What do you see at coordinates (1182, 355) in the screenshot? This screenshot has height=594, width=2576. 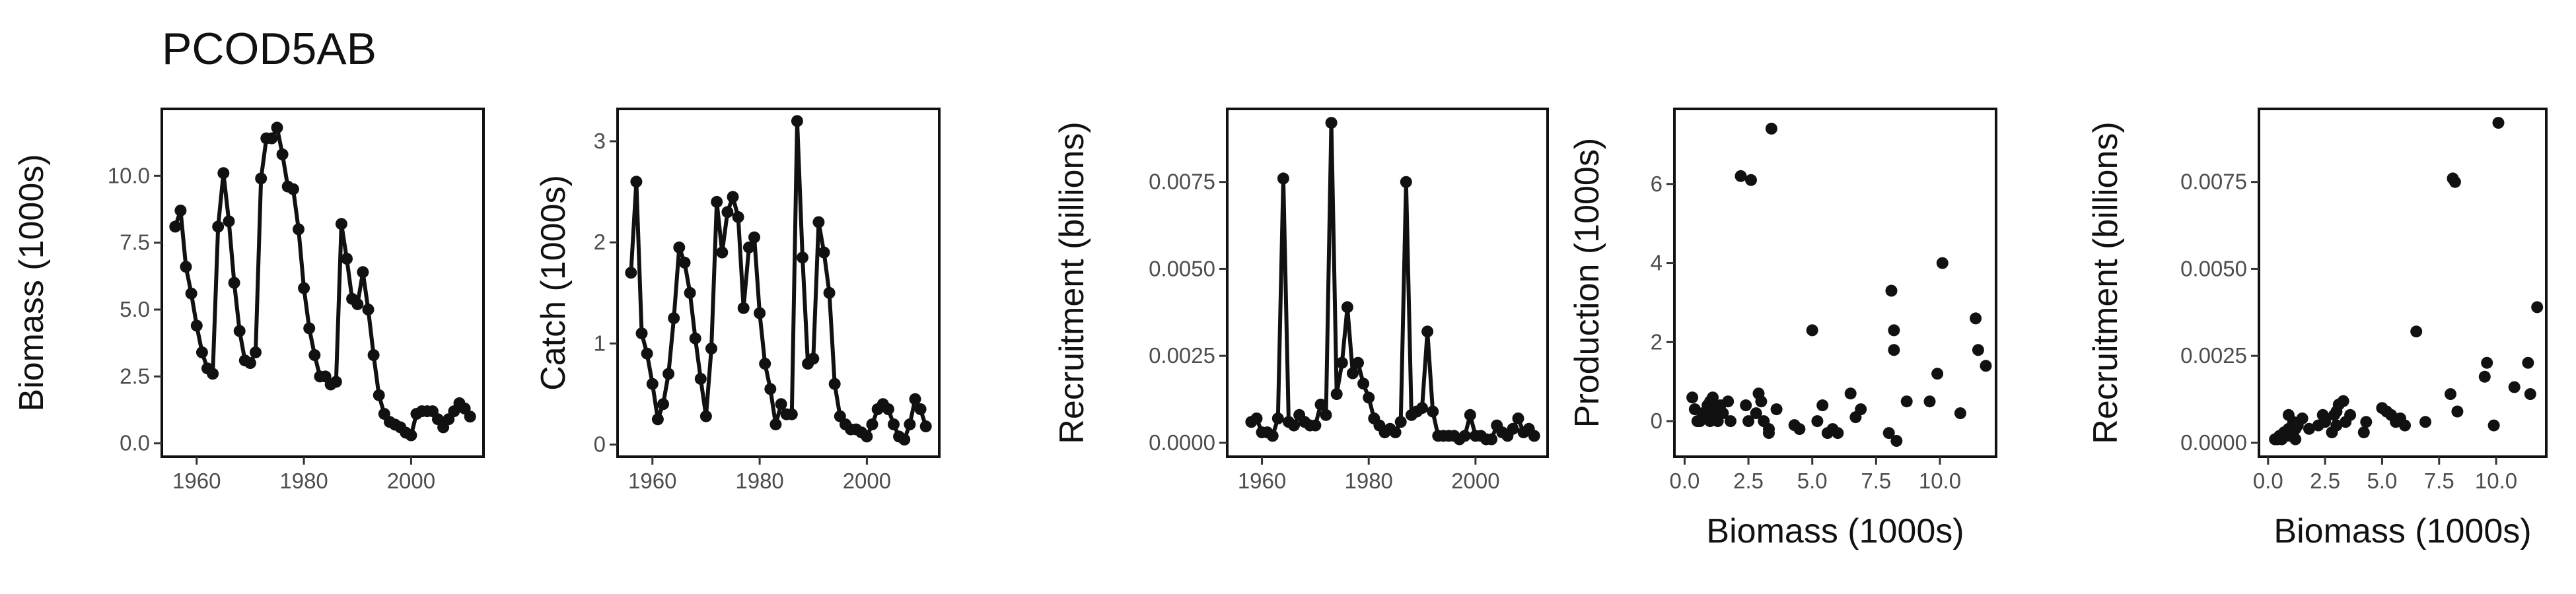 I see `y-tick-label: 0.0025` at bounding box center [1182, 355].